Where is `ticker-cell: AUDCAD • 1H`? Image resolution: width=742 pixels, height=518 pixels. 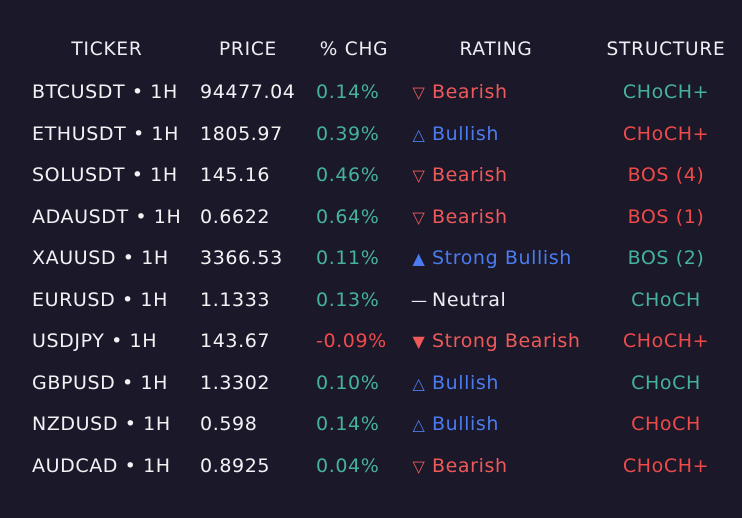 ticker-cell: AUDCAD • 1H is located at coordinates (101, 465).